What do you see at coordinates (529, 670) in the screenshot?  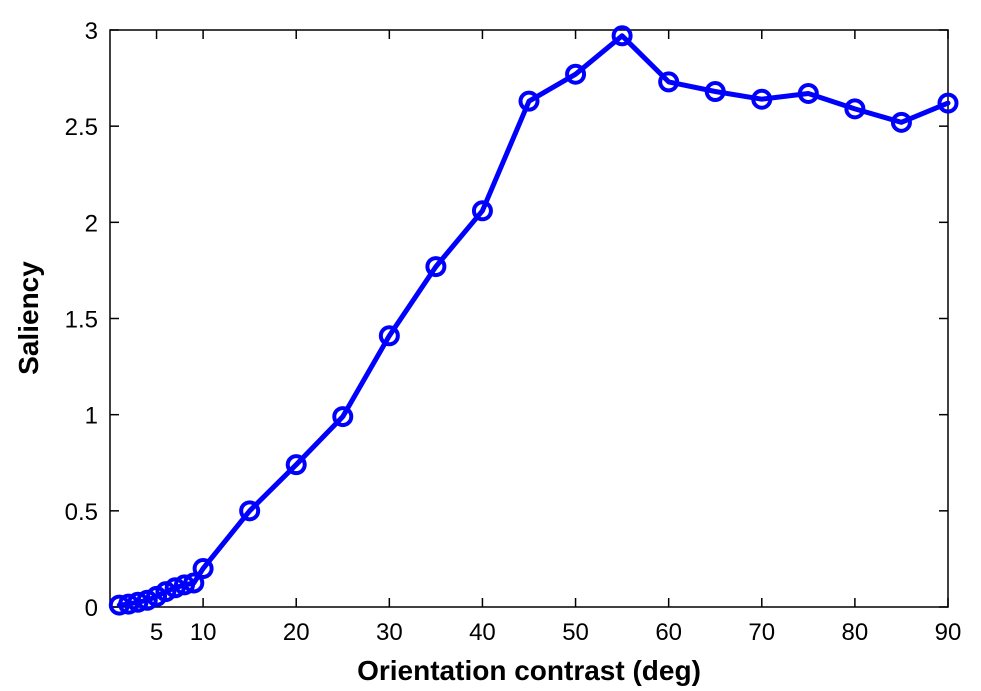 I see `x-axis-title: Orientation contrast (deg)` at bounding box center [529, 670].